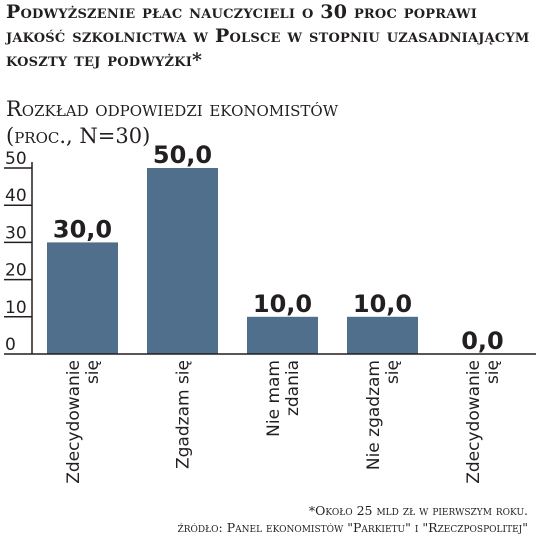  Describe the element at coordinates (293, 388) in the screenshot. I see `x-category-label: zdania` at that location.